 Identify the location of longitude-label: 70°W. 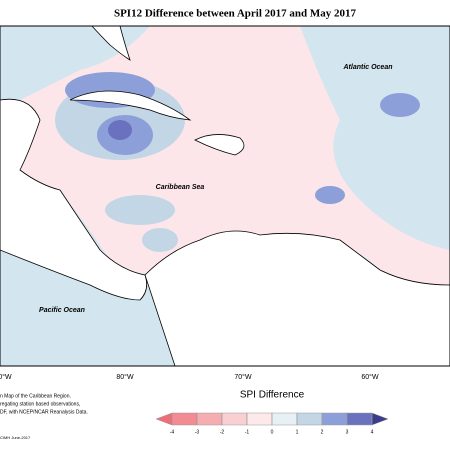
(243, 377).